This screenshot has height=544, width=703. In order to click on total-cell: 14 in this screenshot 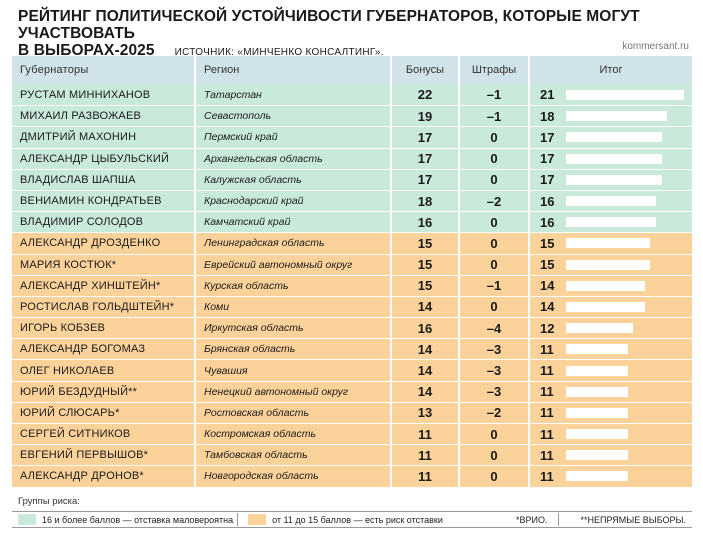, I will do `click(611, 307)`.